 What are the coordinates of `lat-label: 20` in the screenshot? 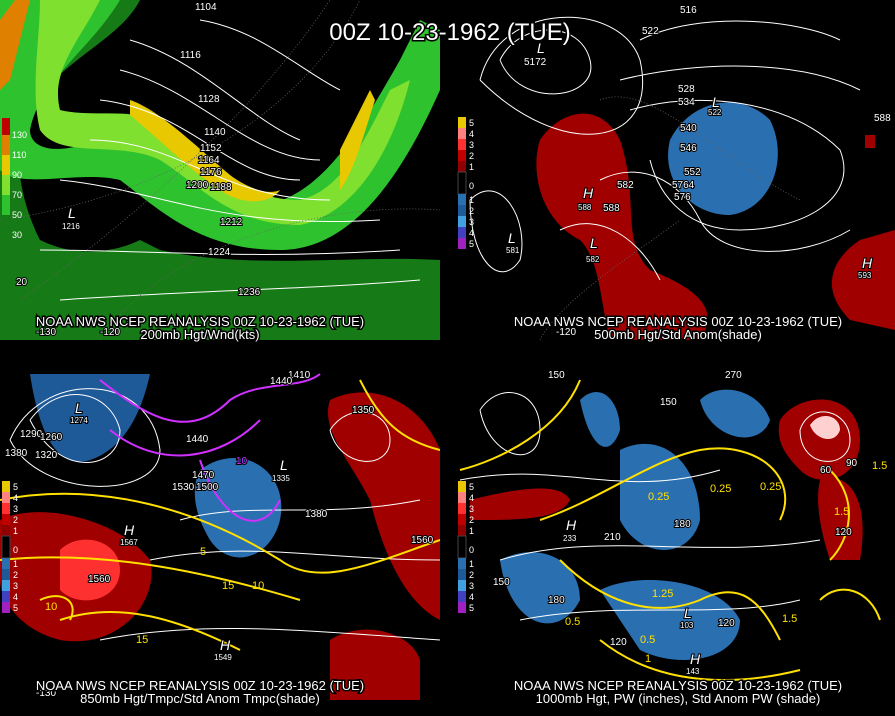 It's located at (22, 282).